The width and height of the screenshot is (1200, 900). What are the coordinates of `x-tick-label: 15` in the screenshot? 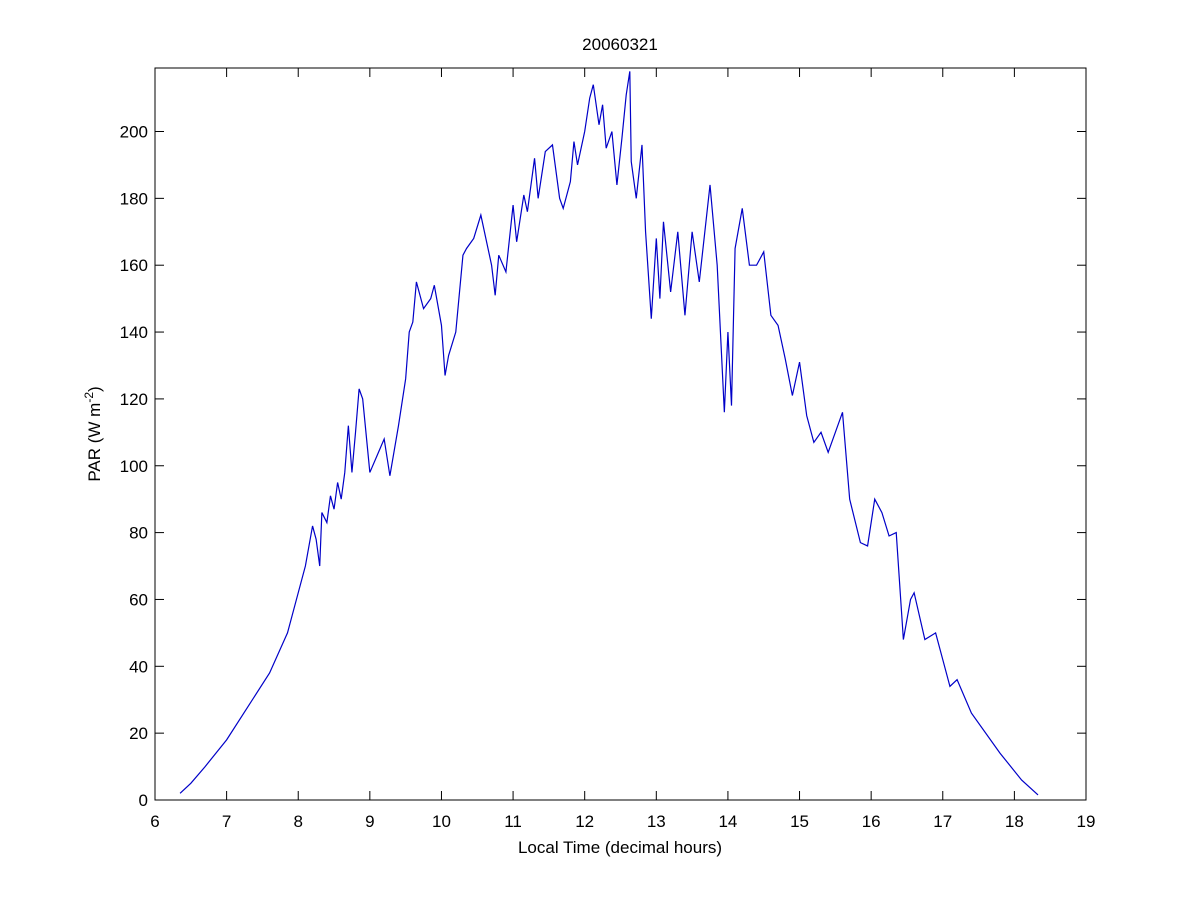 It's located at (799, 821).